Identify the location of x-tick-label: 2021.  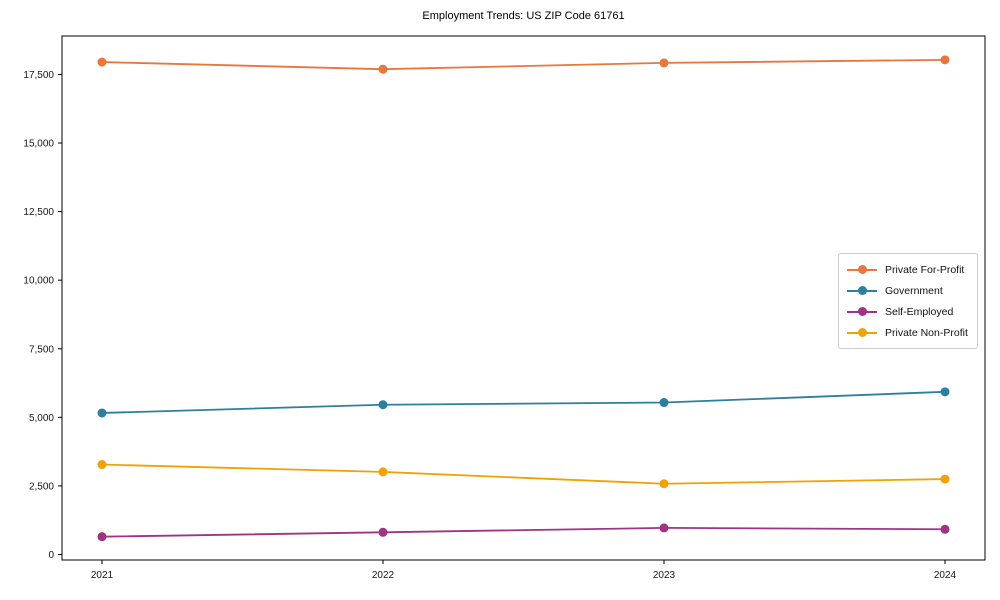
(102, 575).